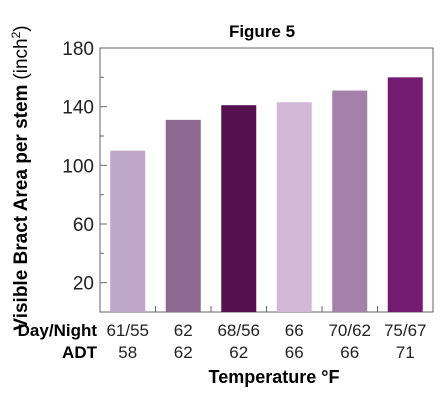 The height and width of the screenshot is (397, 441). I want to click on day-night-label: 62, so click(183, 330).